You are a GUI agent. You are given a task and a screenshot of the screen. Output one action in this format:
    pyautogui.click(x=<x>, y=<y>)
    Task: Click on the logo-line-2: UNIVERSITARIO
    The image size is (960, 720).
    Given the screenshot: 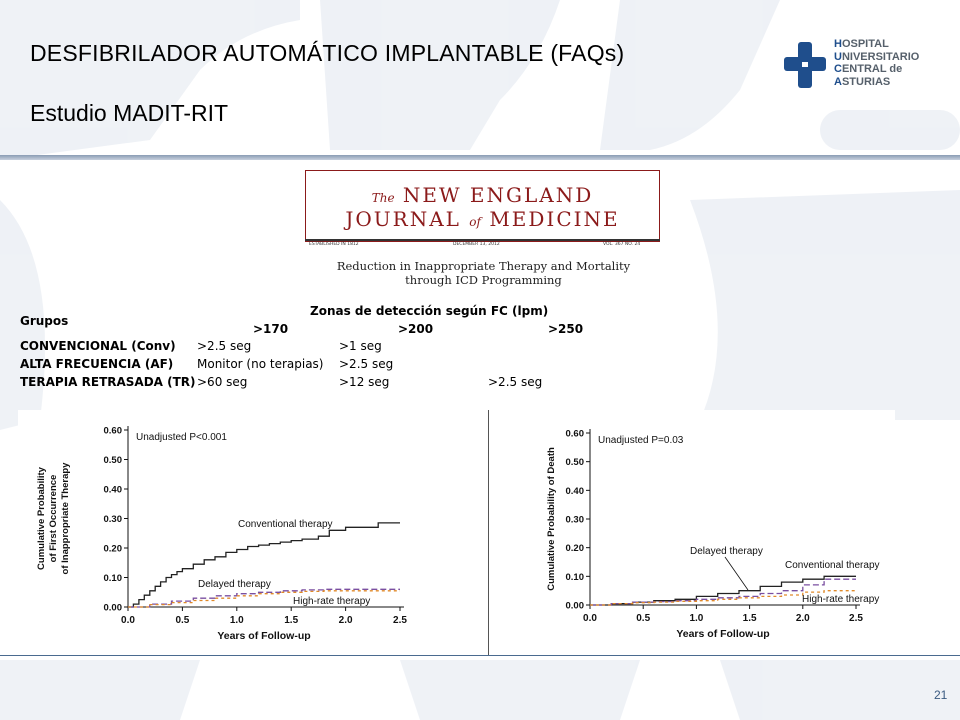 What is the action you would take?
    pyautogui.click(x=877, y=56)
    